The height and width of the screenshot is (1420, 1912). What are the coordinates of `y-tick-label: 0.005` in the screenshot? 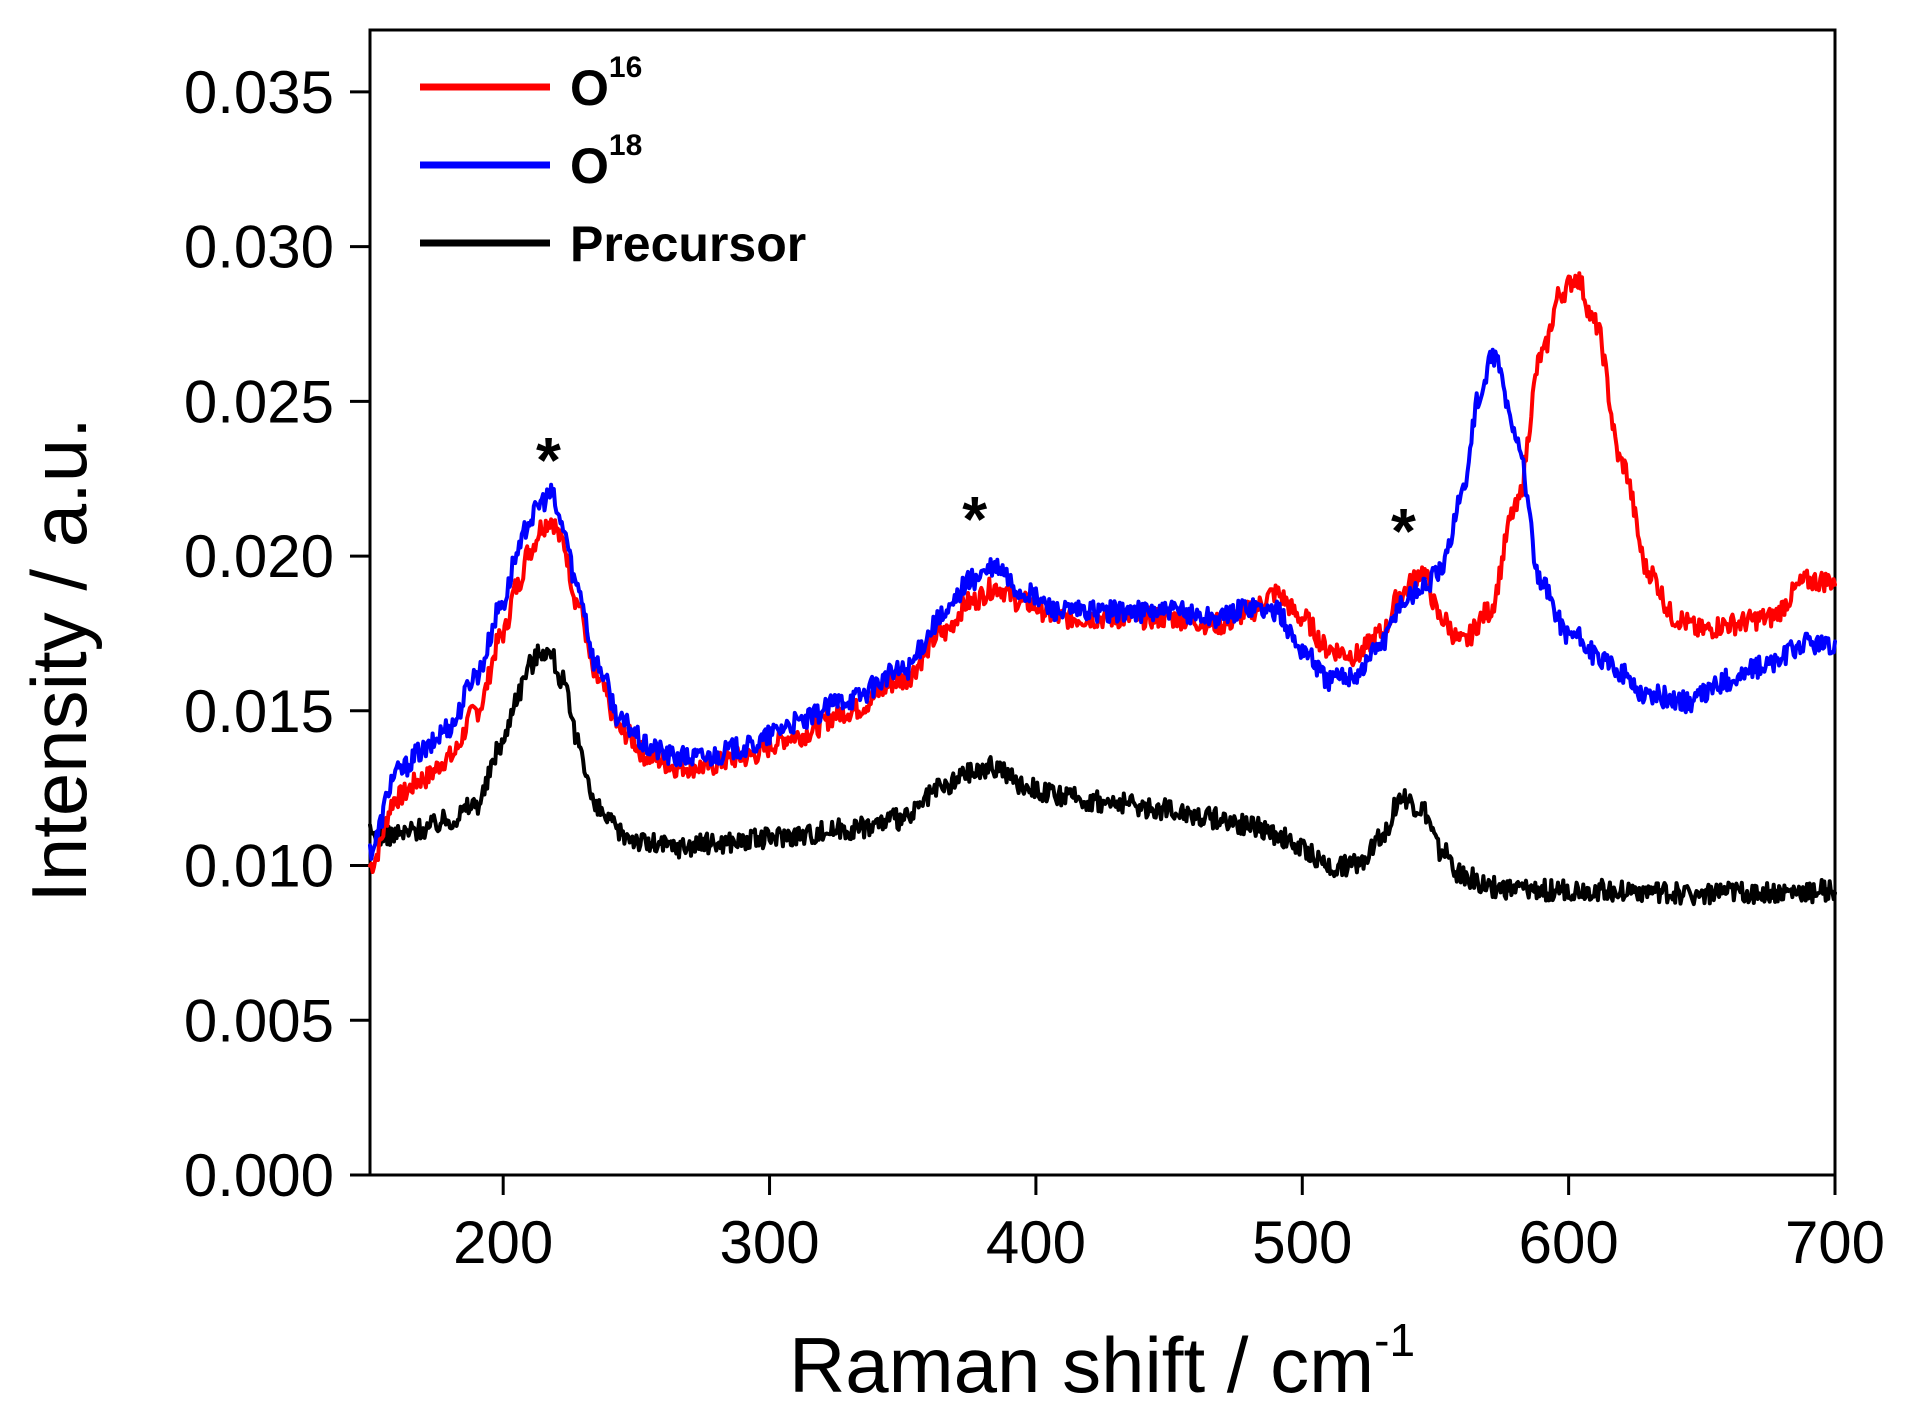 It's located at (259, 1020).